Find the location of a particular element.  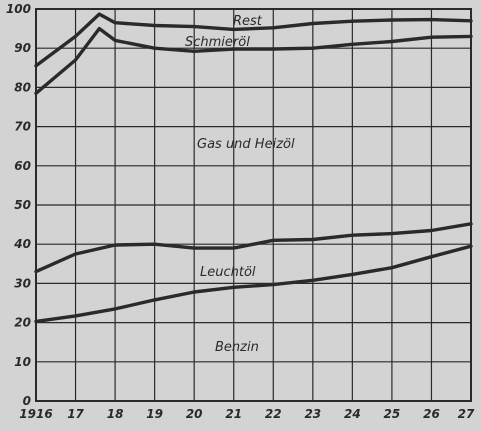

y-tick-label-6: 60 is located at coordinates (22, 166).